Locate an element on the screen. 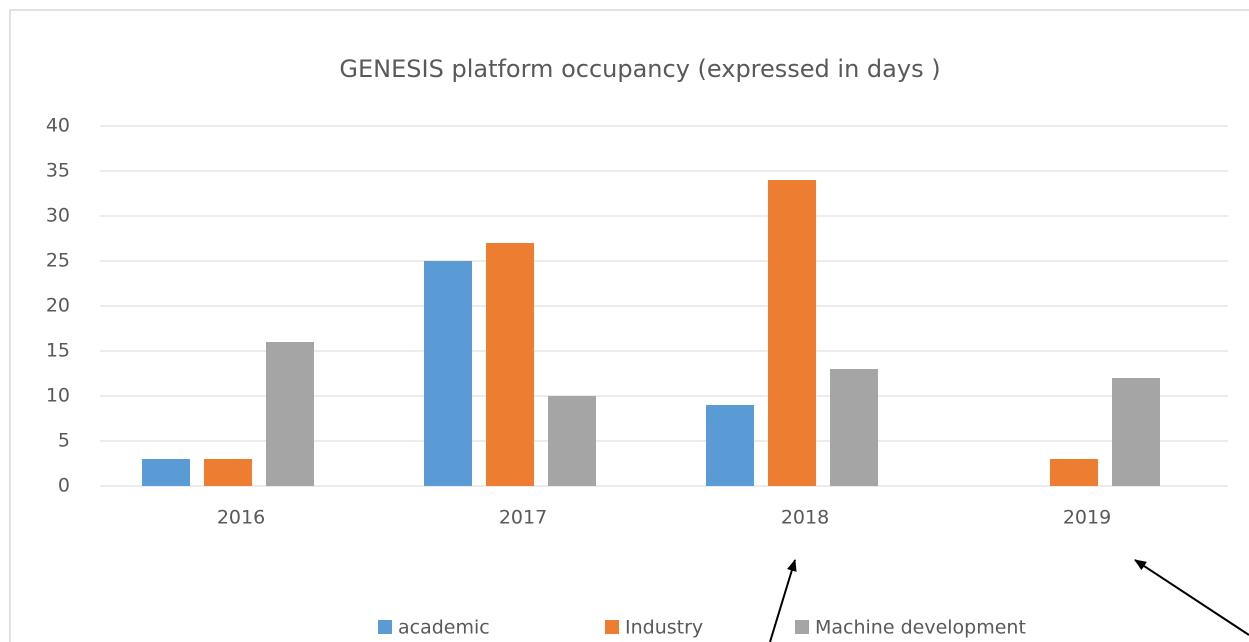 The image size is (1249, 642). y-tick-label: 10 is located at coordinates (58, 396).